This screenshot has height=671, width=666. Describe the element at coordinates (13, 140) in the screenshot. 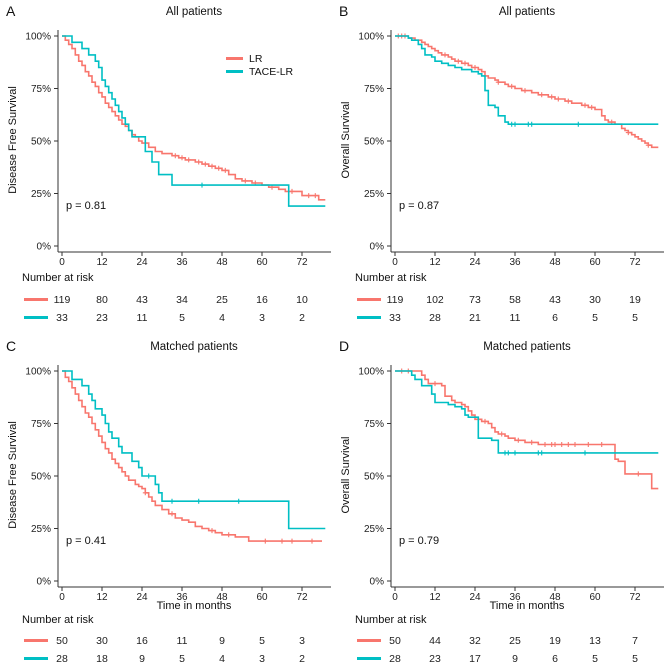

I see `y-axis-title: Disease Free Survival` at that location.